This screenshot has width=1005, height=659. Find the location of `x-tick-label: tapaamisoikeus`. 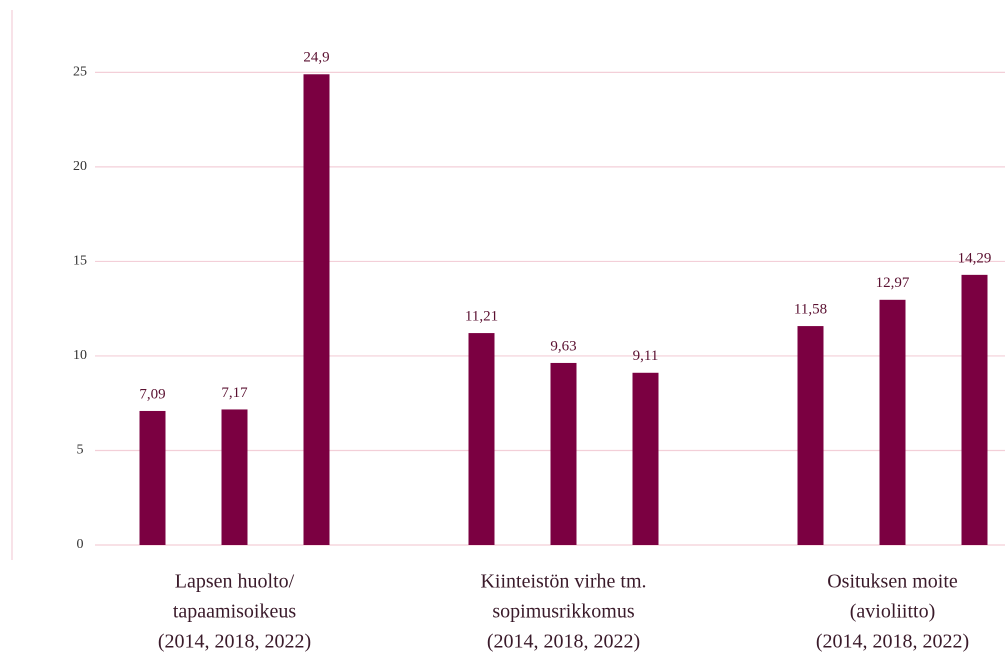

x-tick-label: tapaamisoikeus is located at coordinates (235, 612).